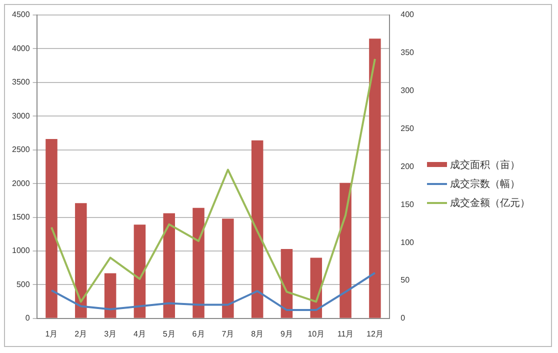 This screenshot has width=558, height=353. I want to click on y2-tick-label: 100, so click(407, 242).